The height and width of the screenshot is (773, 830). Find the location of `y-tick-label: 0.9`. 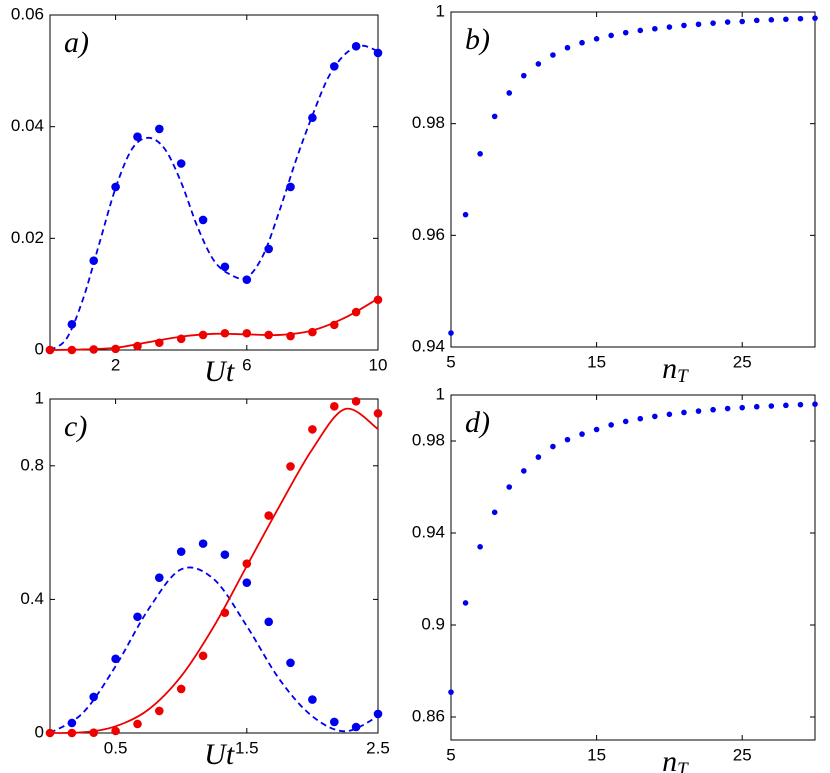

y-tick-label: 0.9 is located at coordinates (433, 623).